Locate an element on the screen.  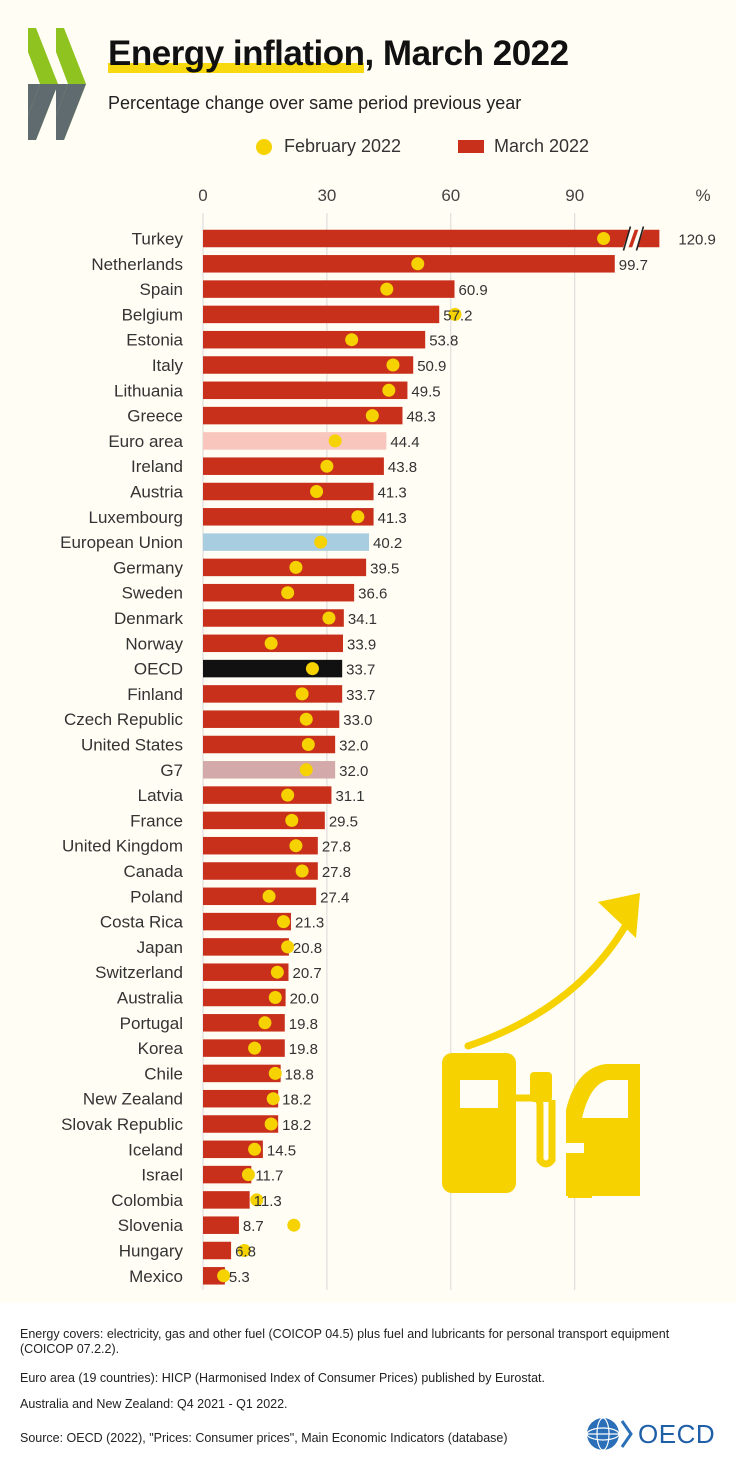
row-label: Luxembourg is located at coordinates (135, 517).